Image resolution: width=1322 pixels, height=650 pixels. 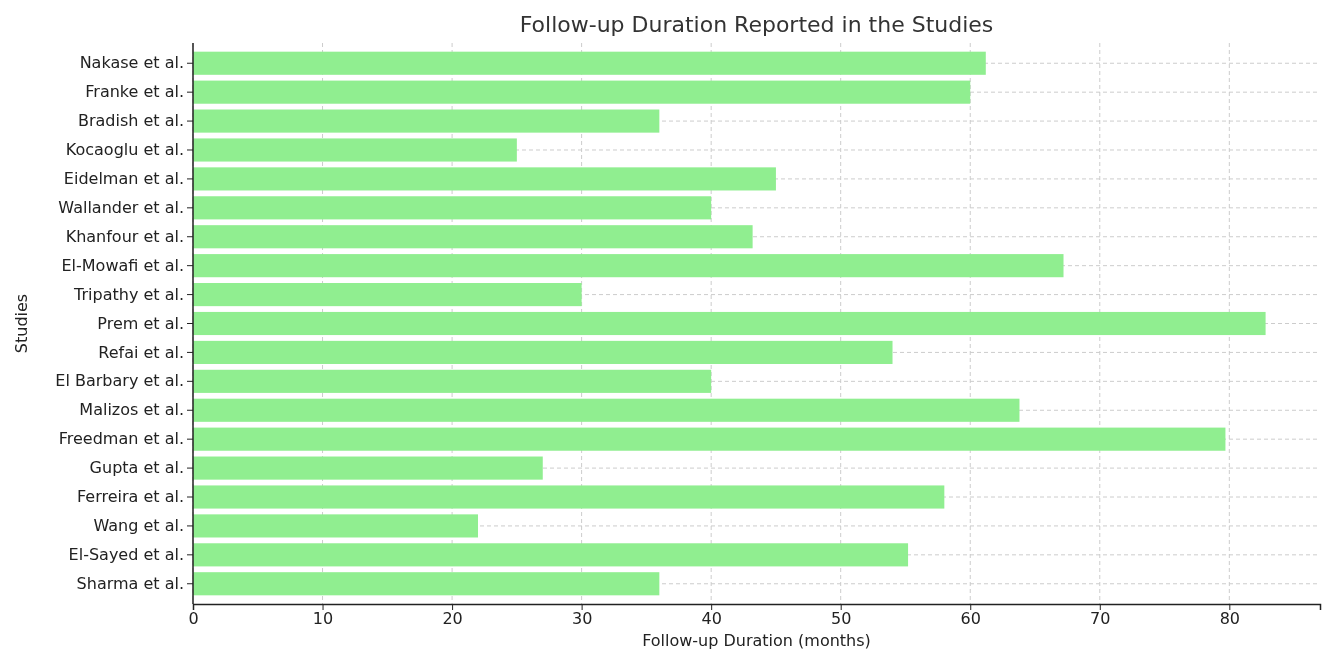 I want to click on y-axis-title: Studies, so click(x=21, y=323).